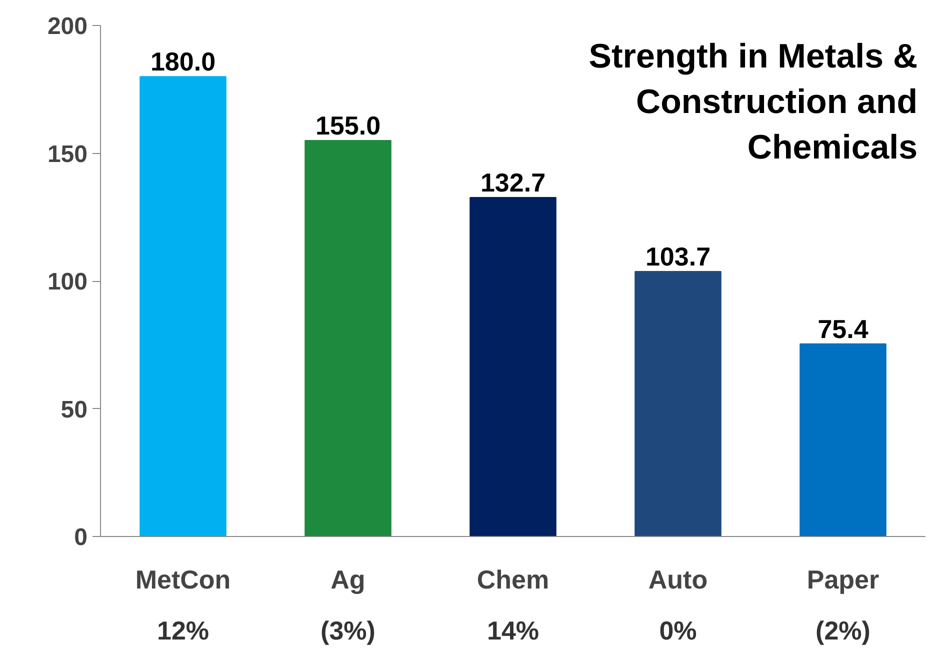 This screenshot has width=928, height=657. Describe the element at coordinates (348, 631) in the screenshot. I see `text: (3%)` at that location.